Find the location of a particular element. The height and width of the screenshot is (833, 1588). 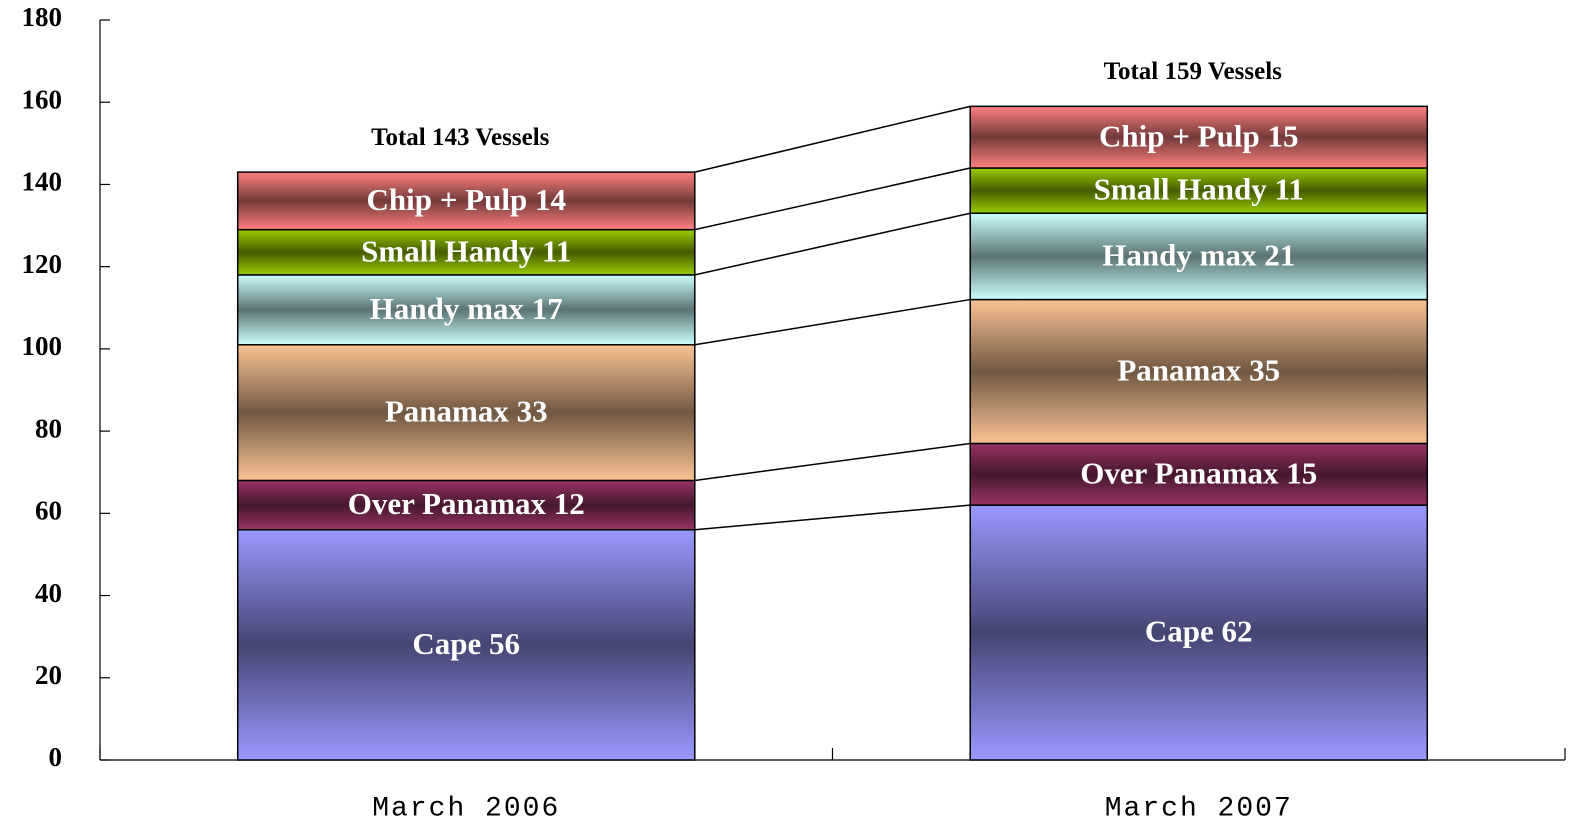

x-tick-label: March 2006 is located at coordinates (466, 808).